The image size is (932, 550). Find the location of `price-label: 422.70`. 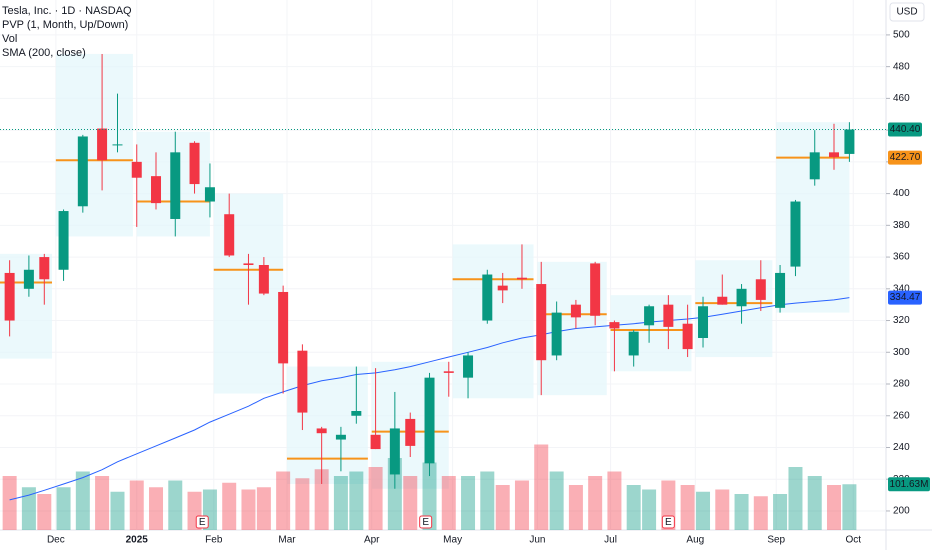

price-label: 422.70 is located at coordinates (905, 157).